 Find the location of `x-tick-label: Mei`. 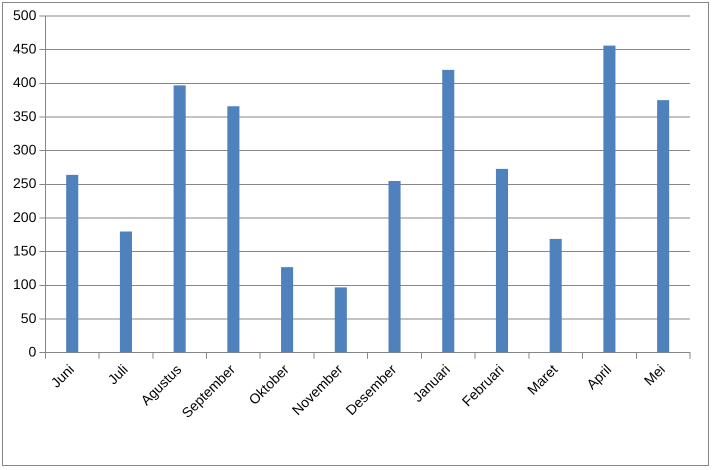

x-tick-label: Mei is located at coordinates (654, 374).